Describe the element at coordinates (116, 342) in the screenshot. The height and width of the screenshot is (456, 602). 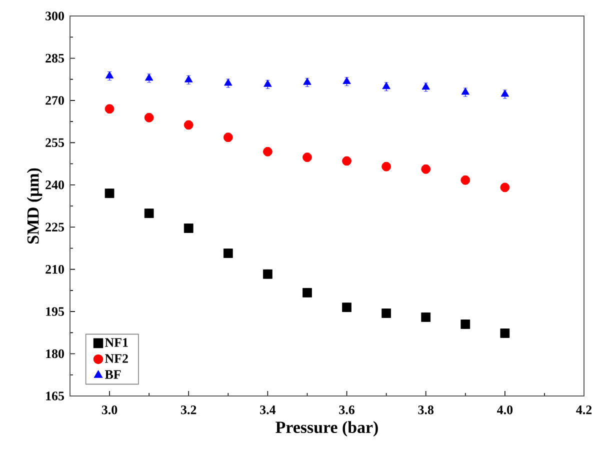
I see `legend-label: NF1` at that location.